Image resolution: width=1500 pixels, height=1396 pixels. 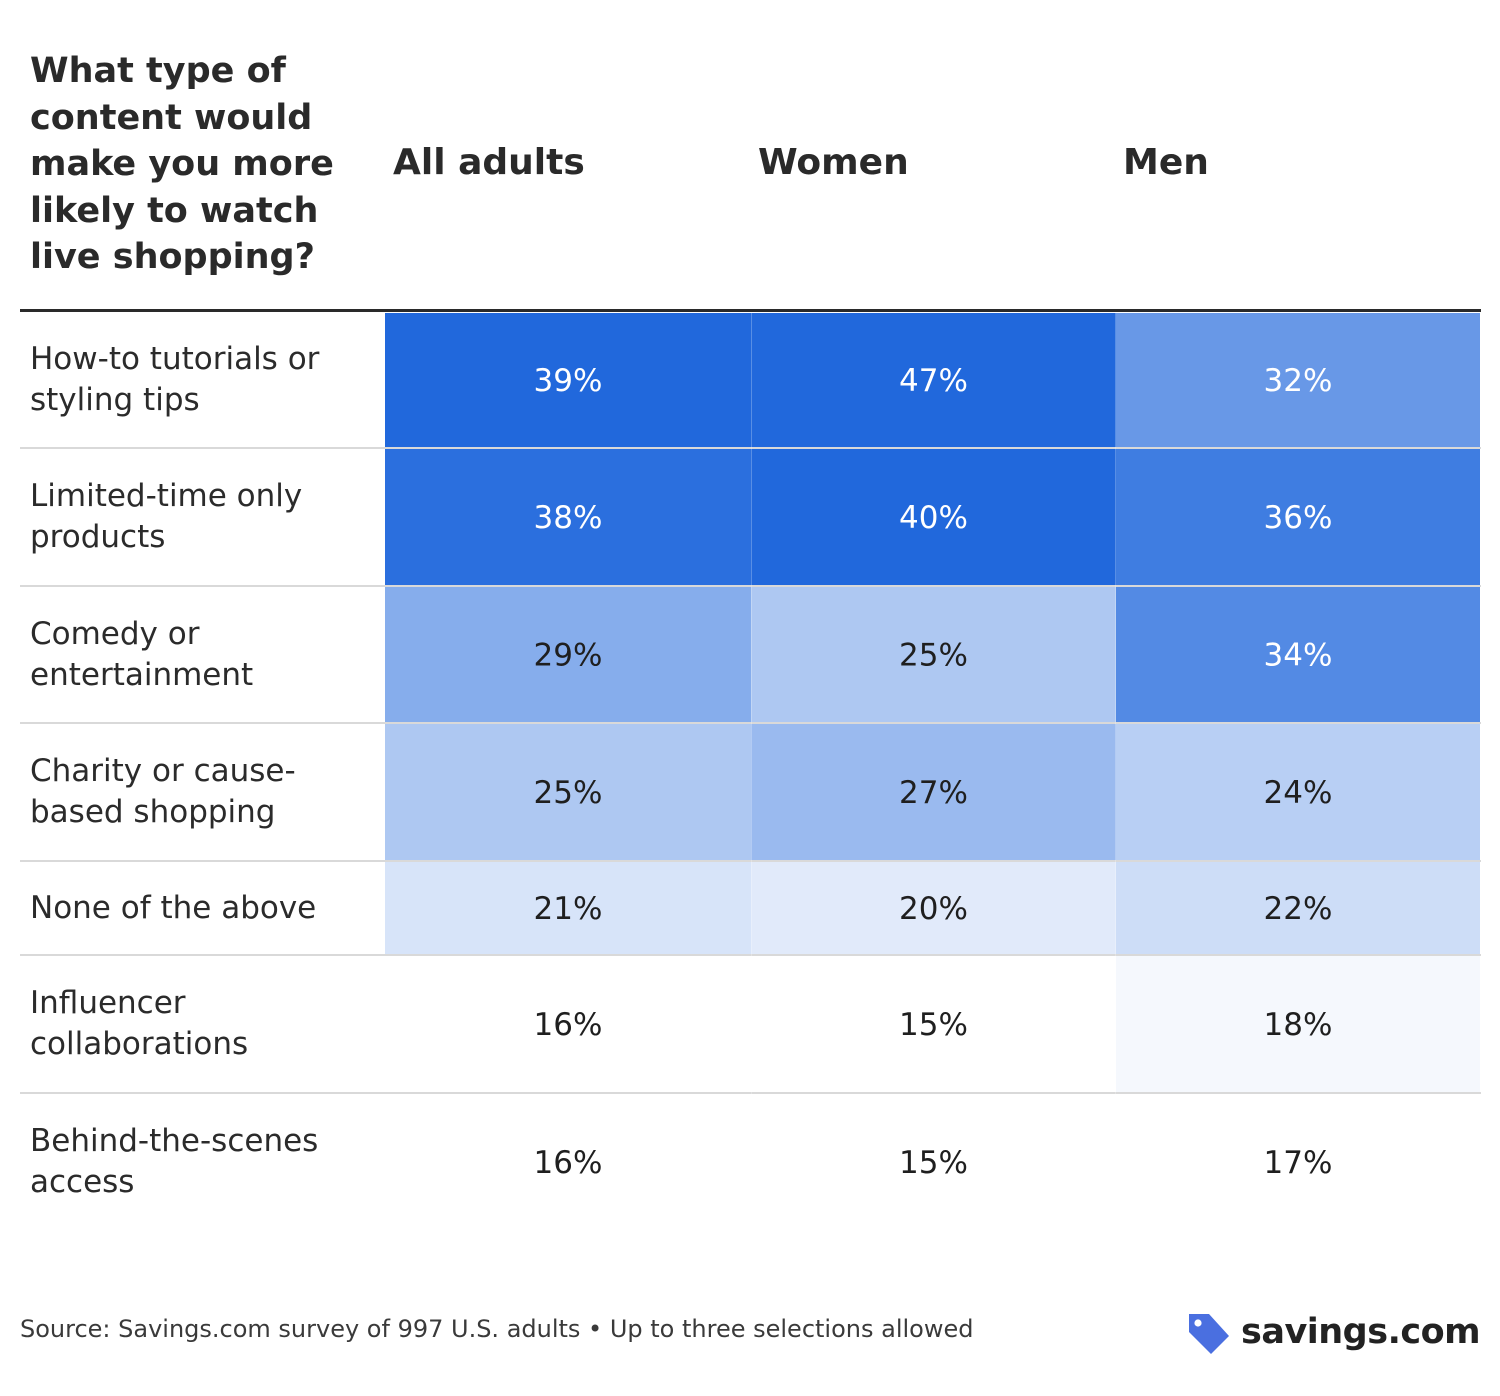 I want to click on cell-value: 40%, so click(x=933, y=518).